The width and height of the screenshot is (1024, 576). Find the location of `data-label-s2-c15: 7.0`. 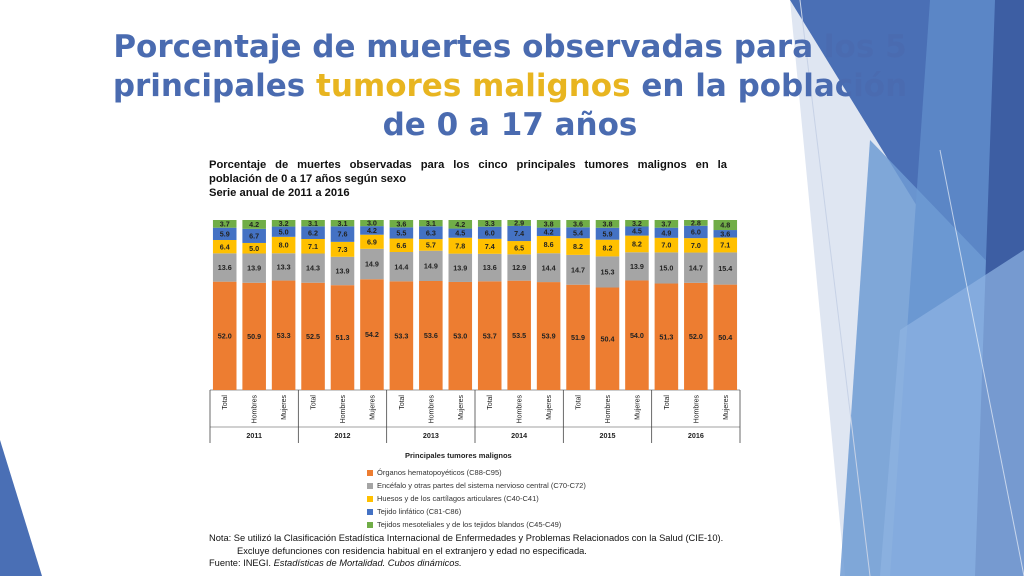

data-label-s2-c15: 7.0 is located at coordinates (666, 245).